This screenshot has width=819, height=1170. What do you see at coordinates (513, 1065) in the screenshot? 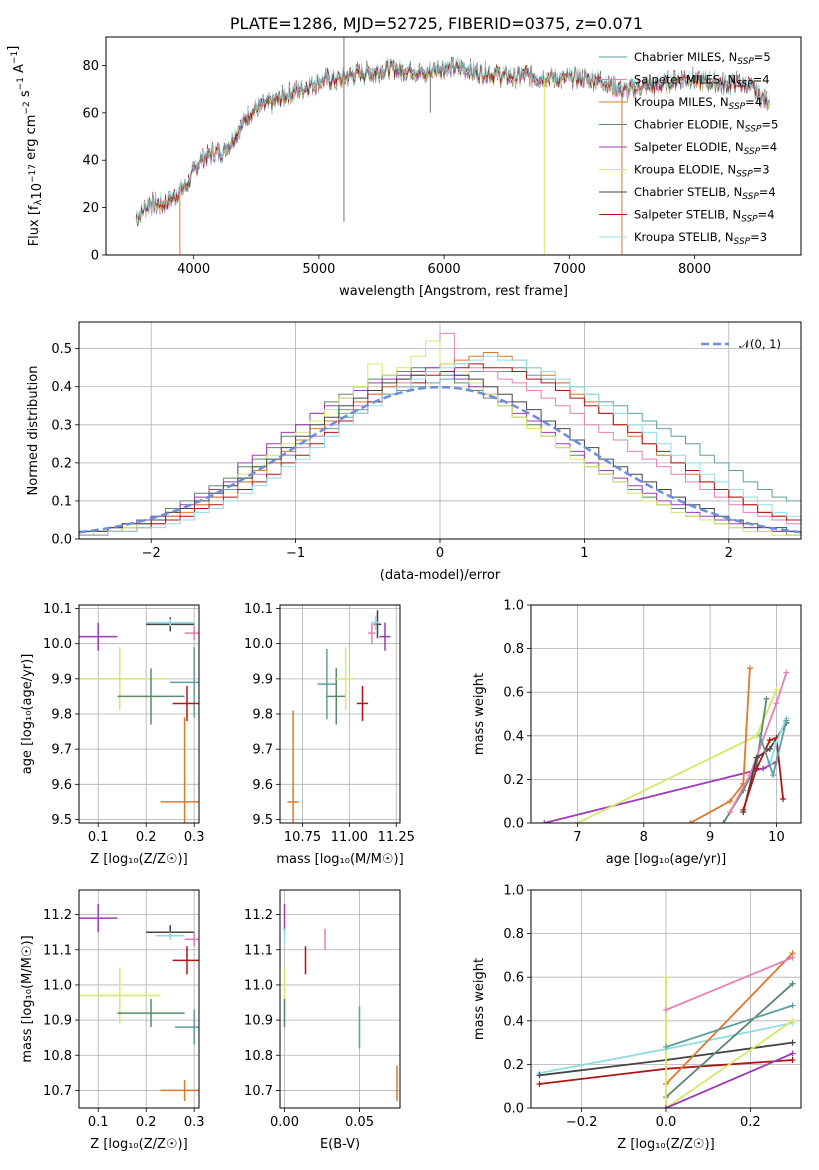
I see `y-tick-label: 0.2` at bounding box center [513, 1065].